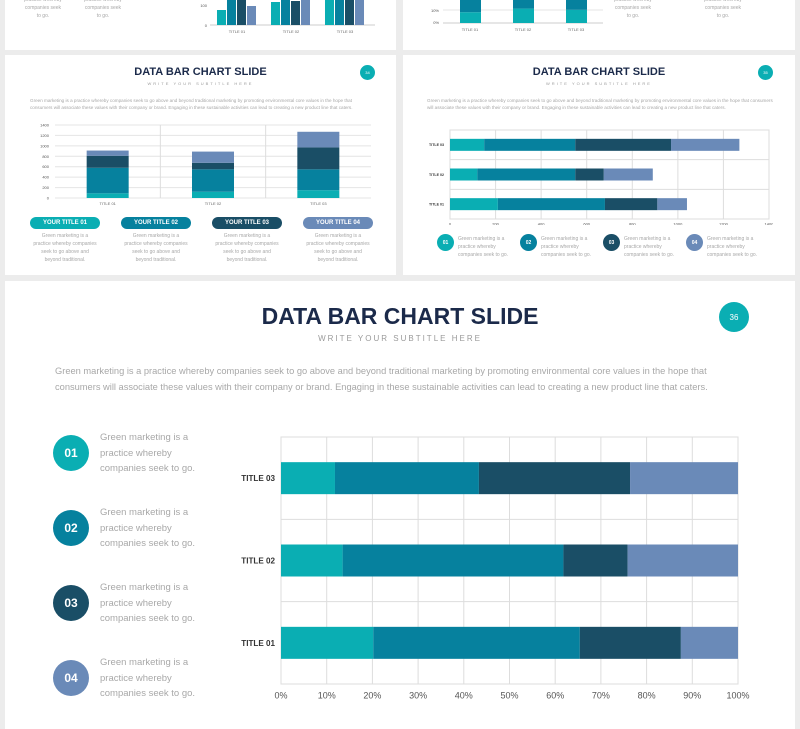 The width and height of the screenshot is (800, 729). What do you see at coordinates (45, 135) in the screenshot?
I see `y-tick-label: 1200` at bounding box center [45, 135].